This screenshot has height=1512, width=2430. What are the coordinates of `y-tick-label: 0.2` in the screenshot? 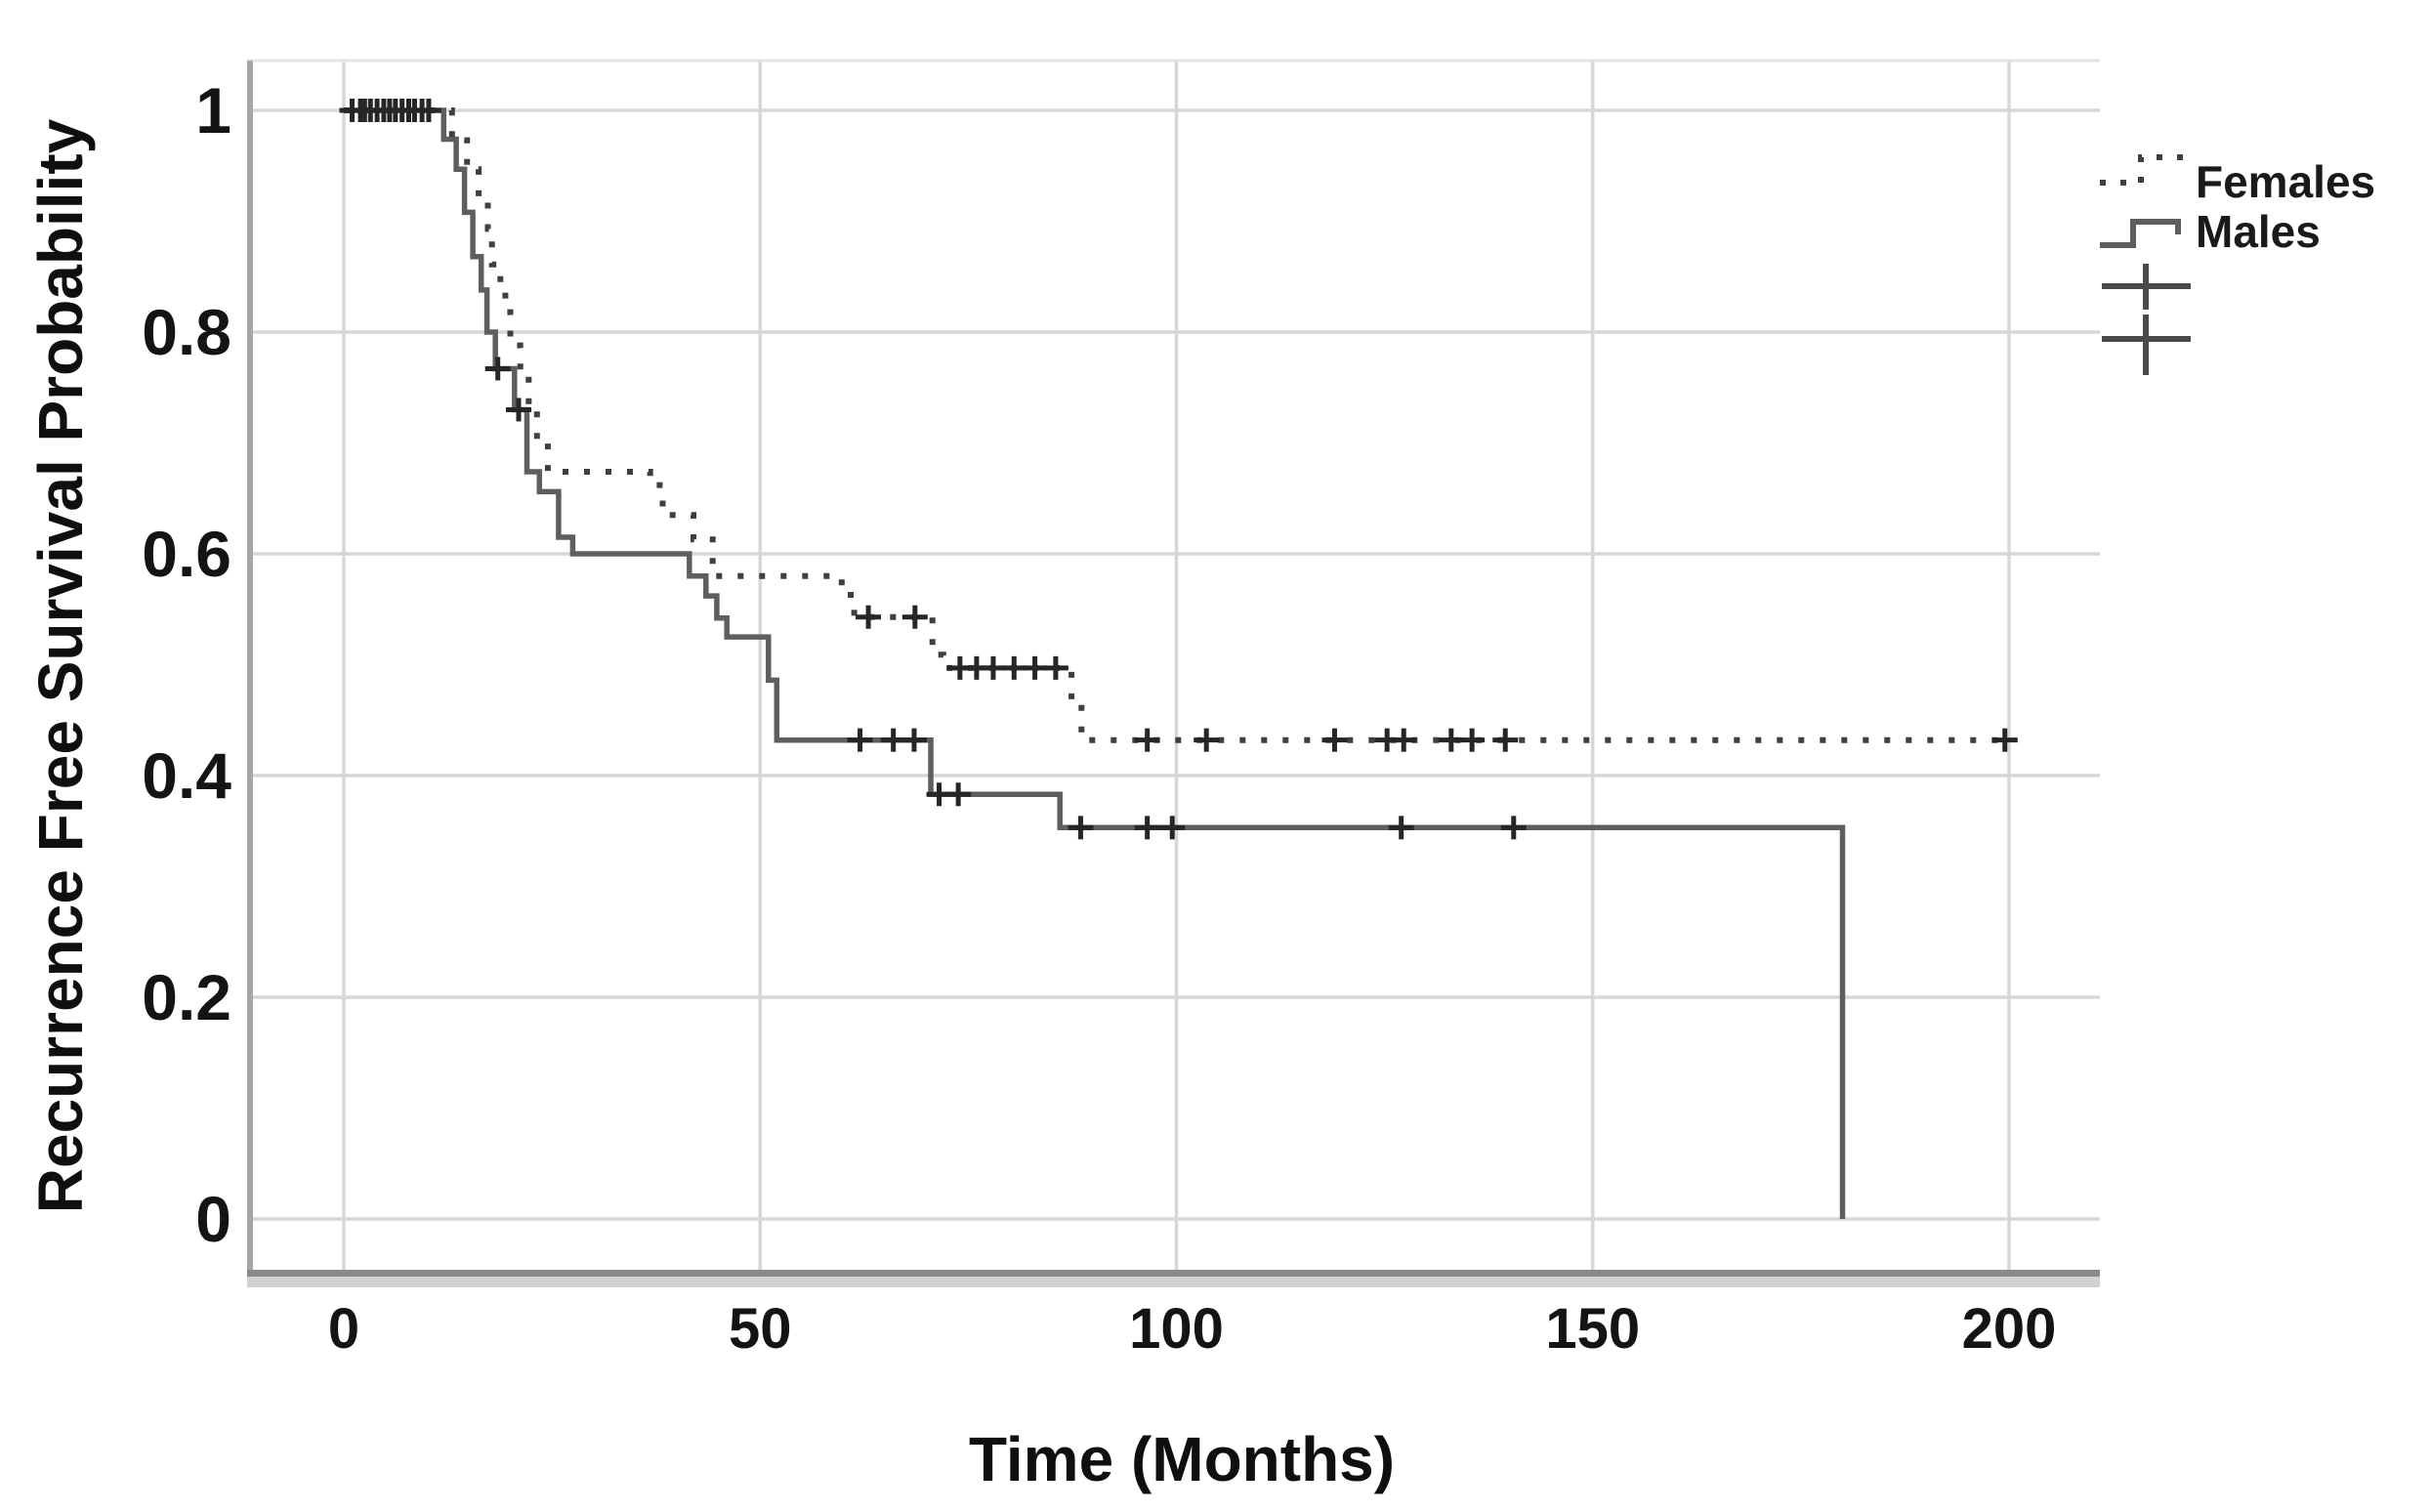 It's located at (186, 997).